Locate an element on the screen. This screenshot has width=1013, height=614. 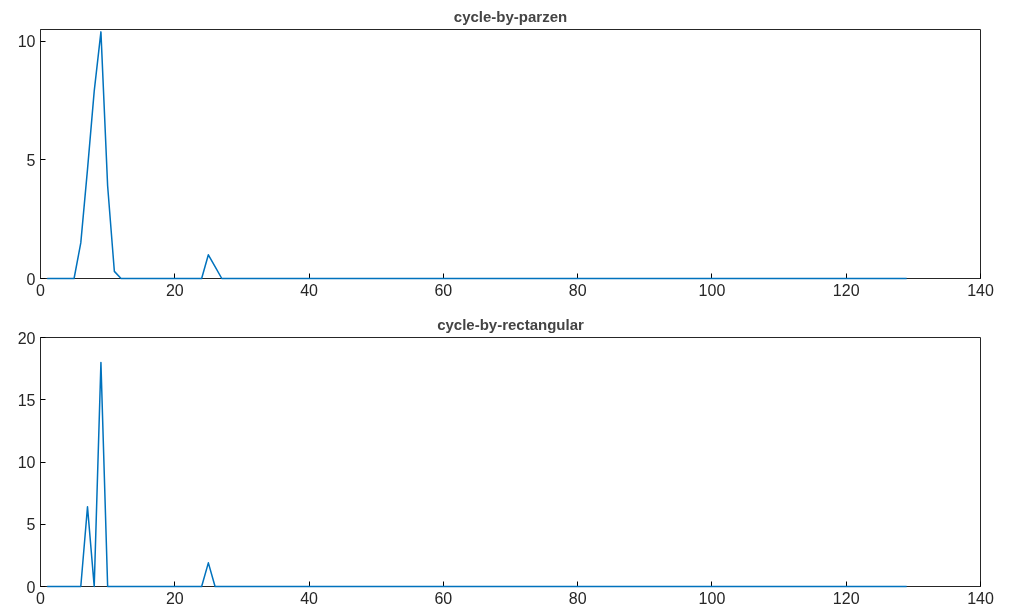
chart-title: cycle-by-rectangular is located at coordinates (511, 324).